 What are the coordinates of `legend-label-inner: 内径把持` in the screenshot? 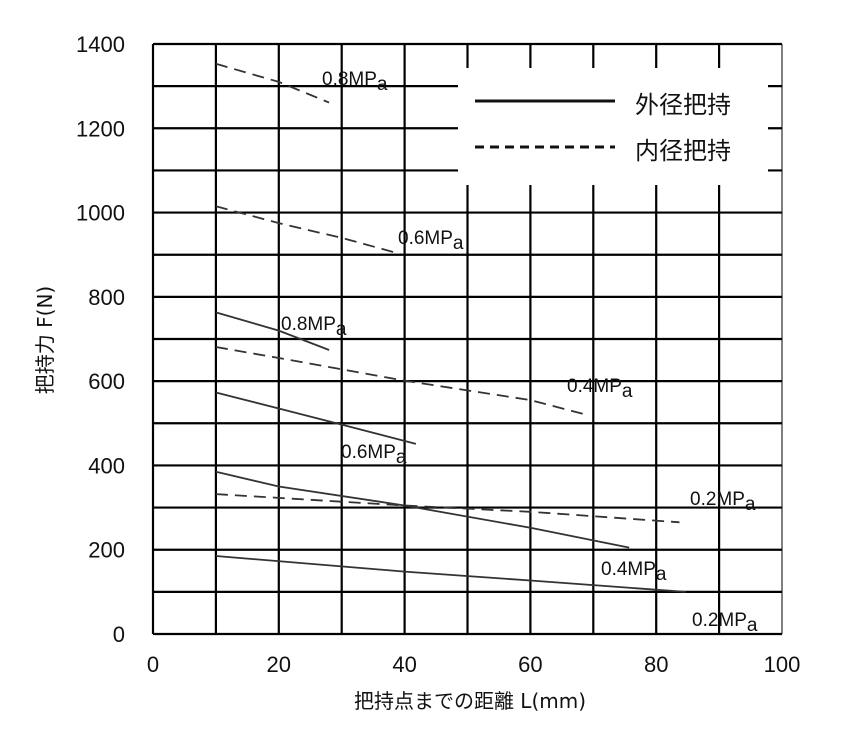 It's located at (683, 151).